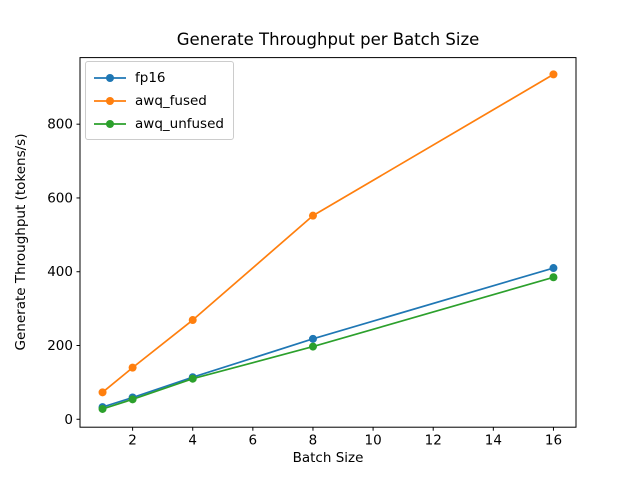 This screenshot has width=640, height=480. Describe the element at coordinates (68, 420) in the screenshot. I see `y-tick-label: 0` at that location.